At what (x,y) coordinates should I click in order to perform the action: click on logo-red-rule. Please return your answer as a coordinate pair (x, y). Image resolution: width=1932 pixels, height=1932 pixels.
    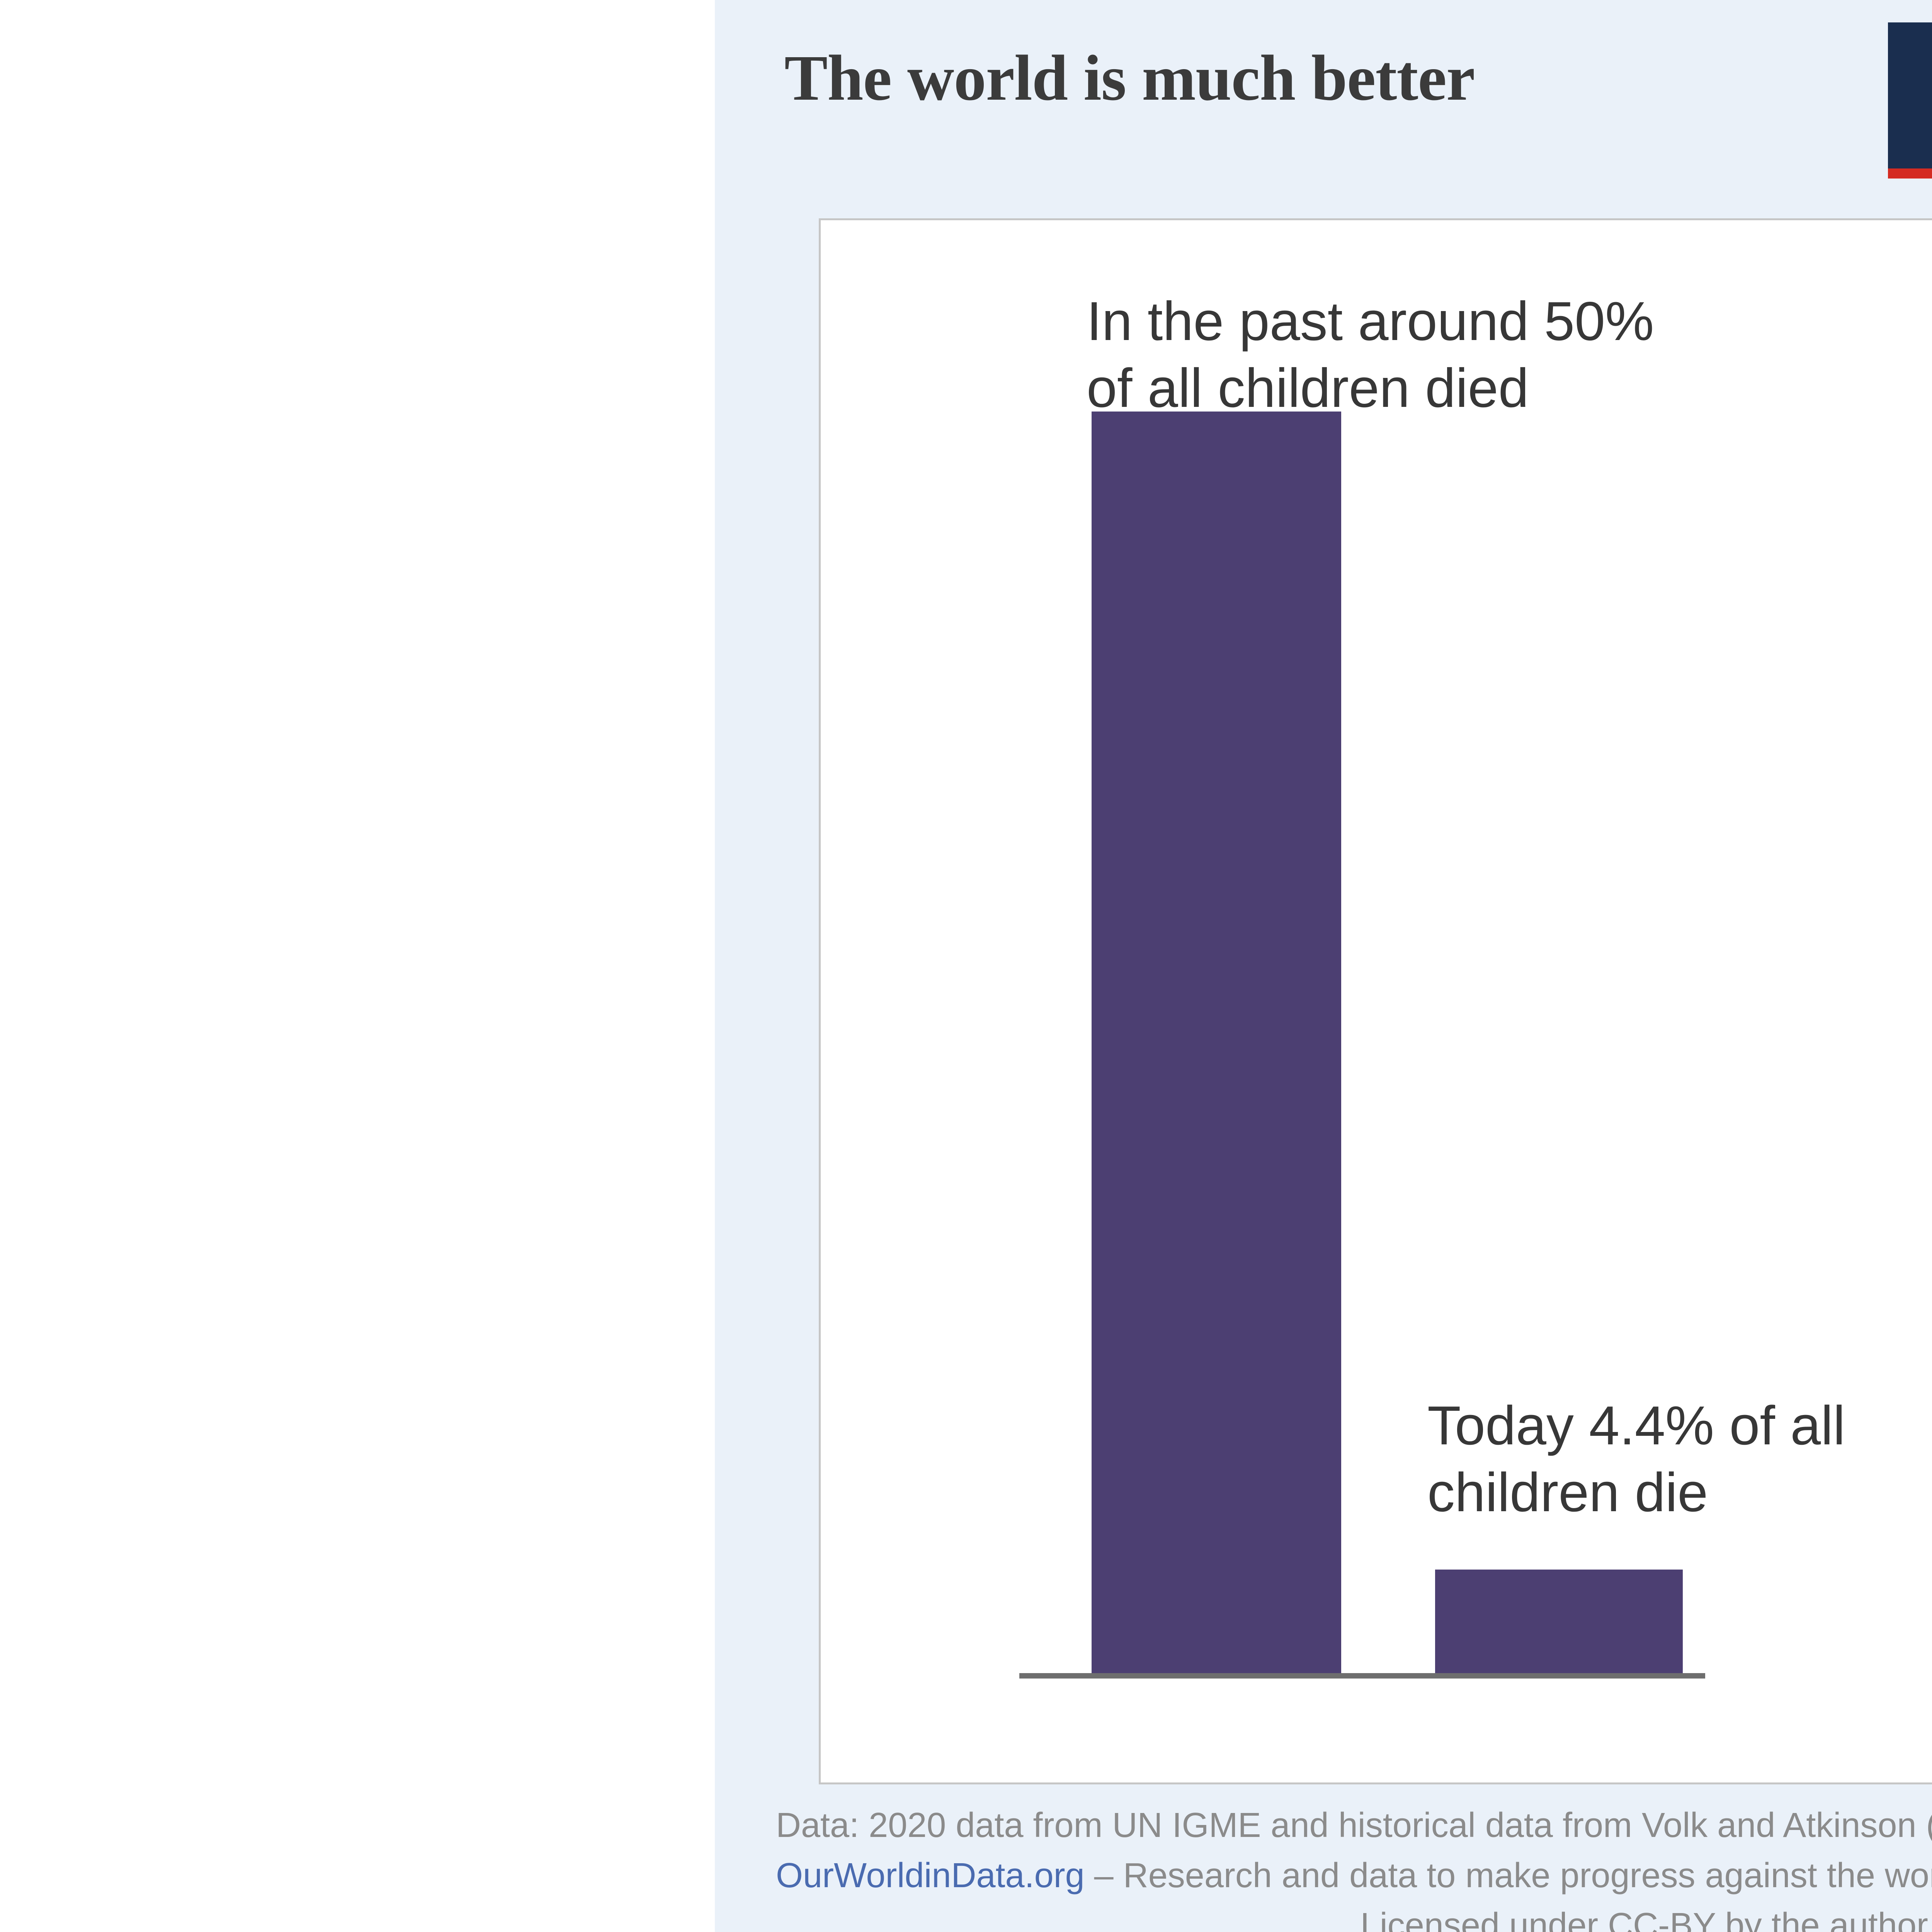
    Looking at the image, I should click on (1910, 174).